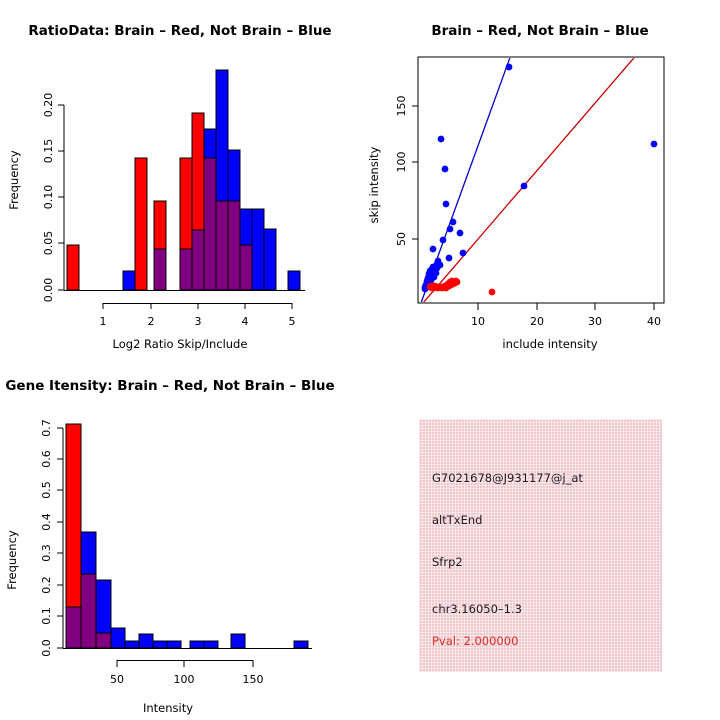  I want to click on scatter-ylabel: skip intensity, so click(374, 184).